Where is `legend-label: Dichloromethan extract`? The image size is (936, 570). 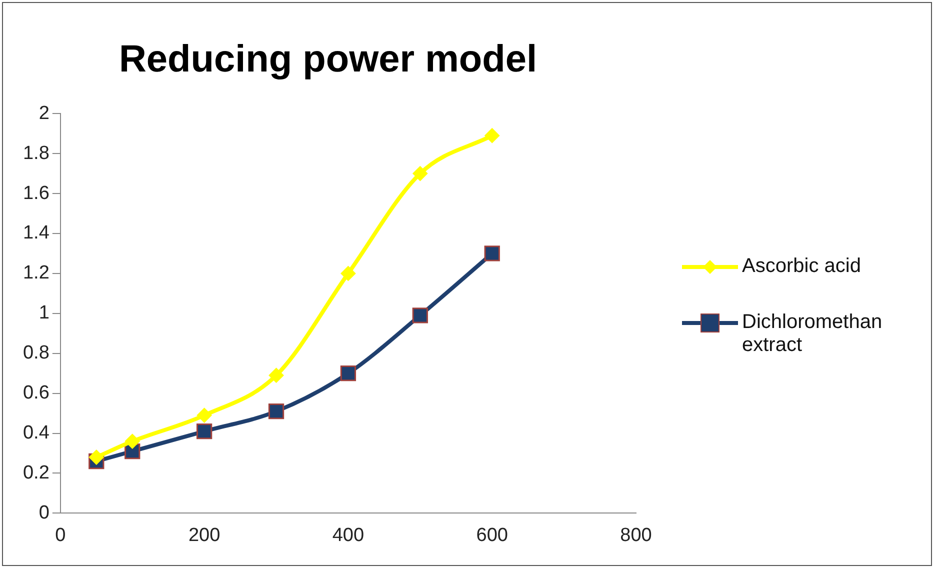 legend-label: Dichloromethan extract is located at coordinates (813, 334).